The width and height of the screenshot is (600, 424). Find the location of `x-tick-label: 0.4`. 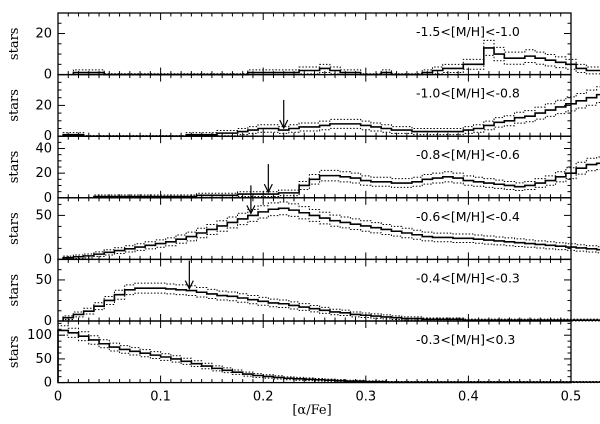

x-tick-label: 0.4 is located at coordinates (468, 397).